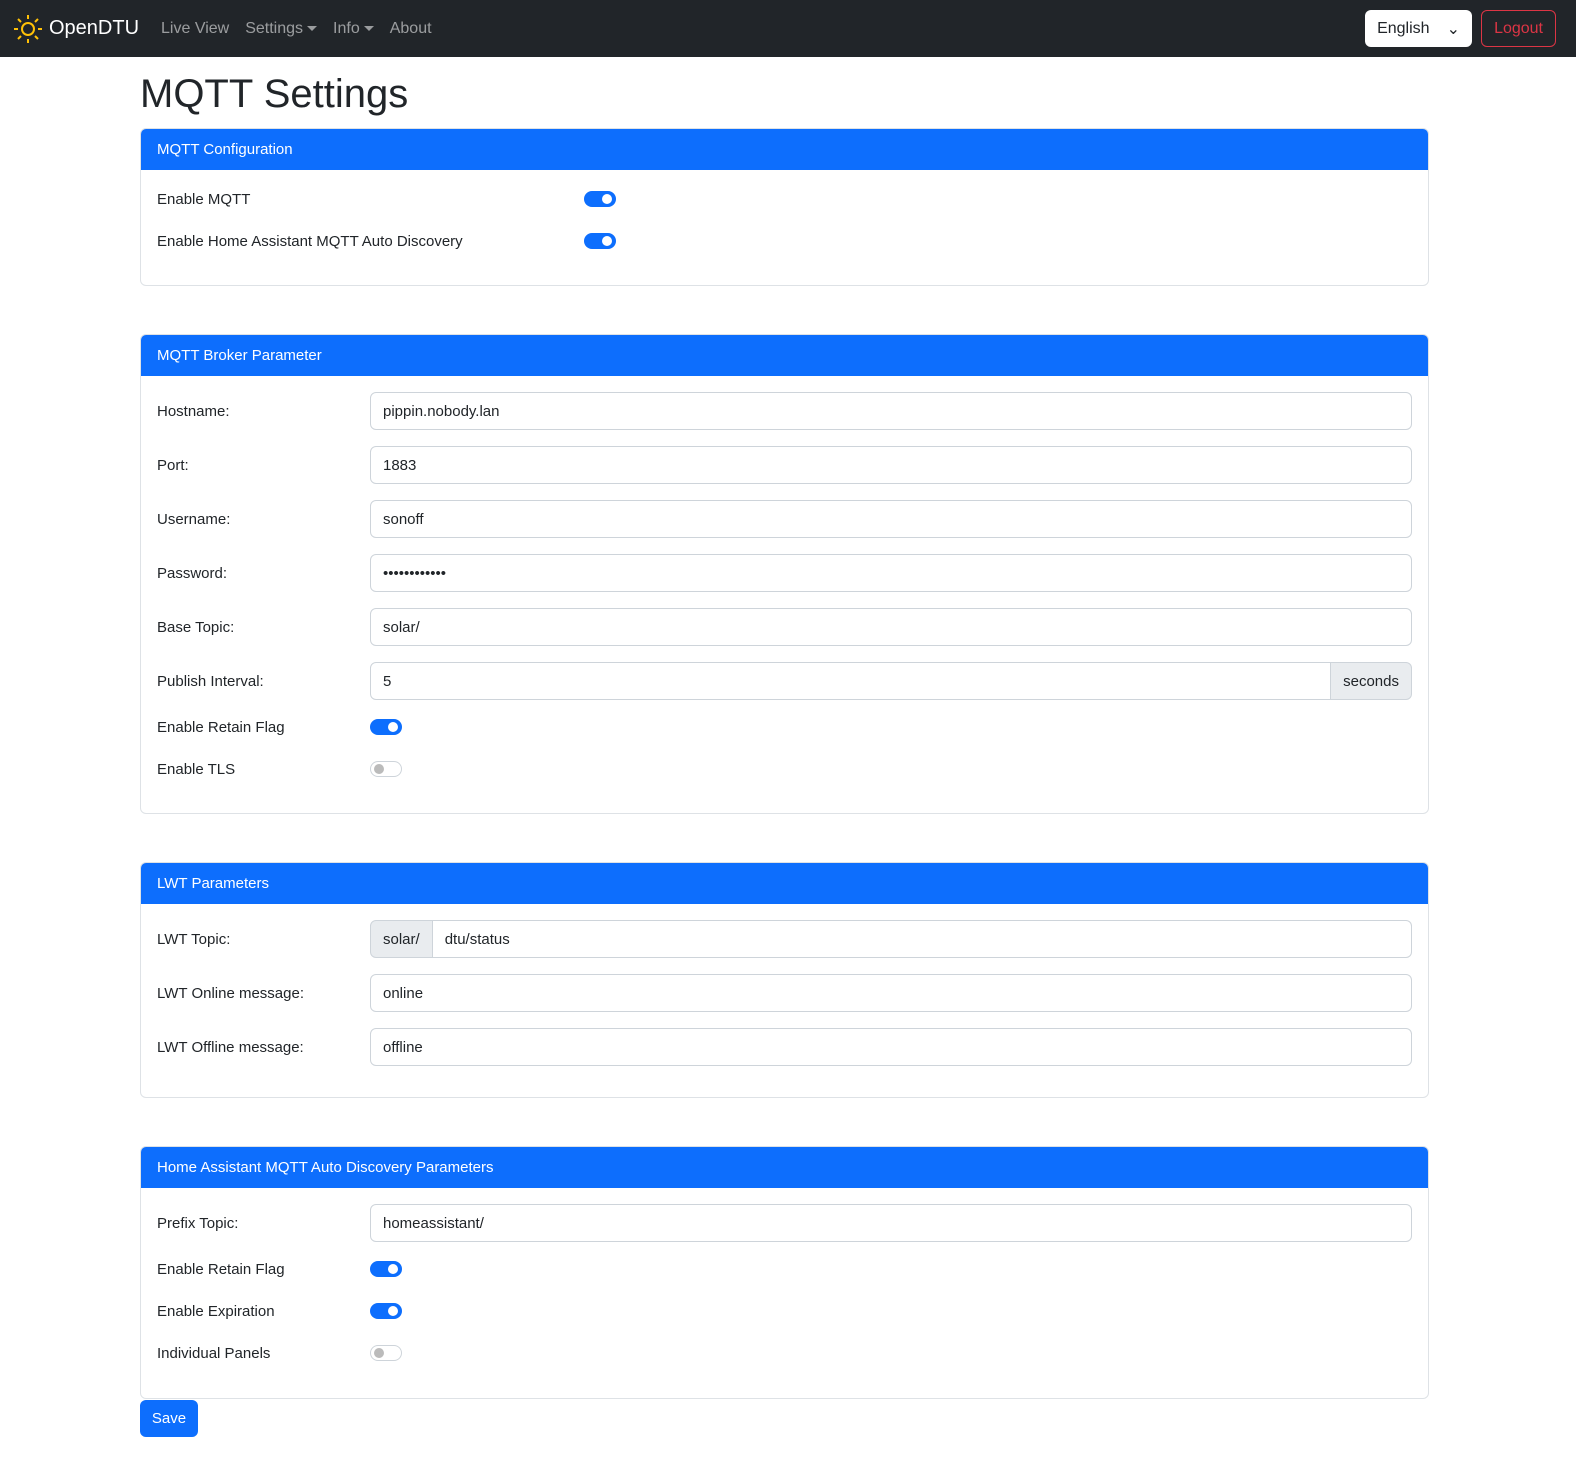 Image resolution: width=1576 pixels, height=1460 pixels. Describe the element at coordinates (221, 727) in the screenshot. I see `retain-flag-label: Enable Retain Flag` at that location.